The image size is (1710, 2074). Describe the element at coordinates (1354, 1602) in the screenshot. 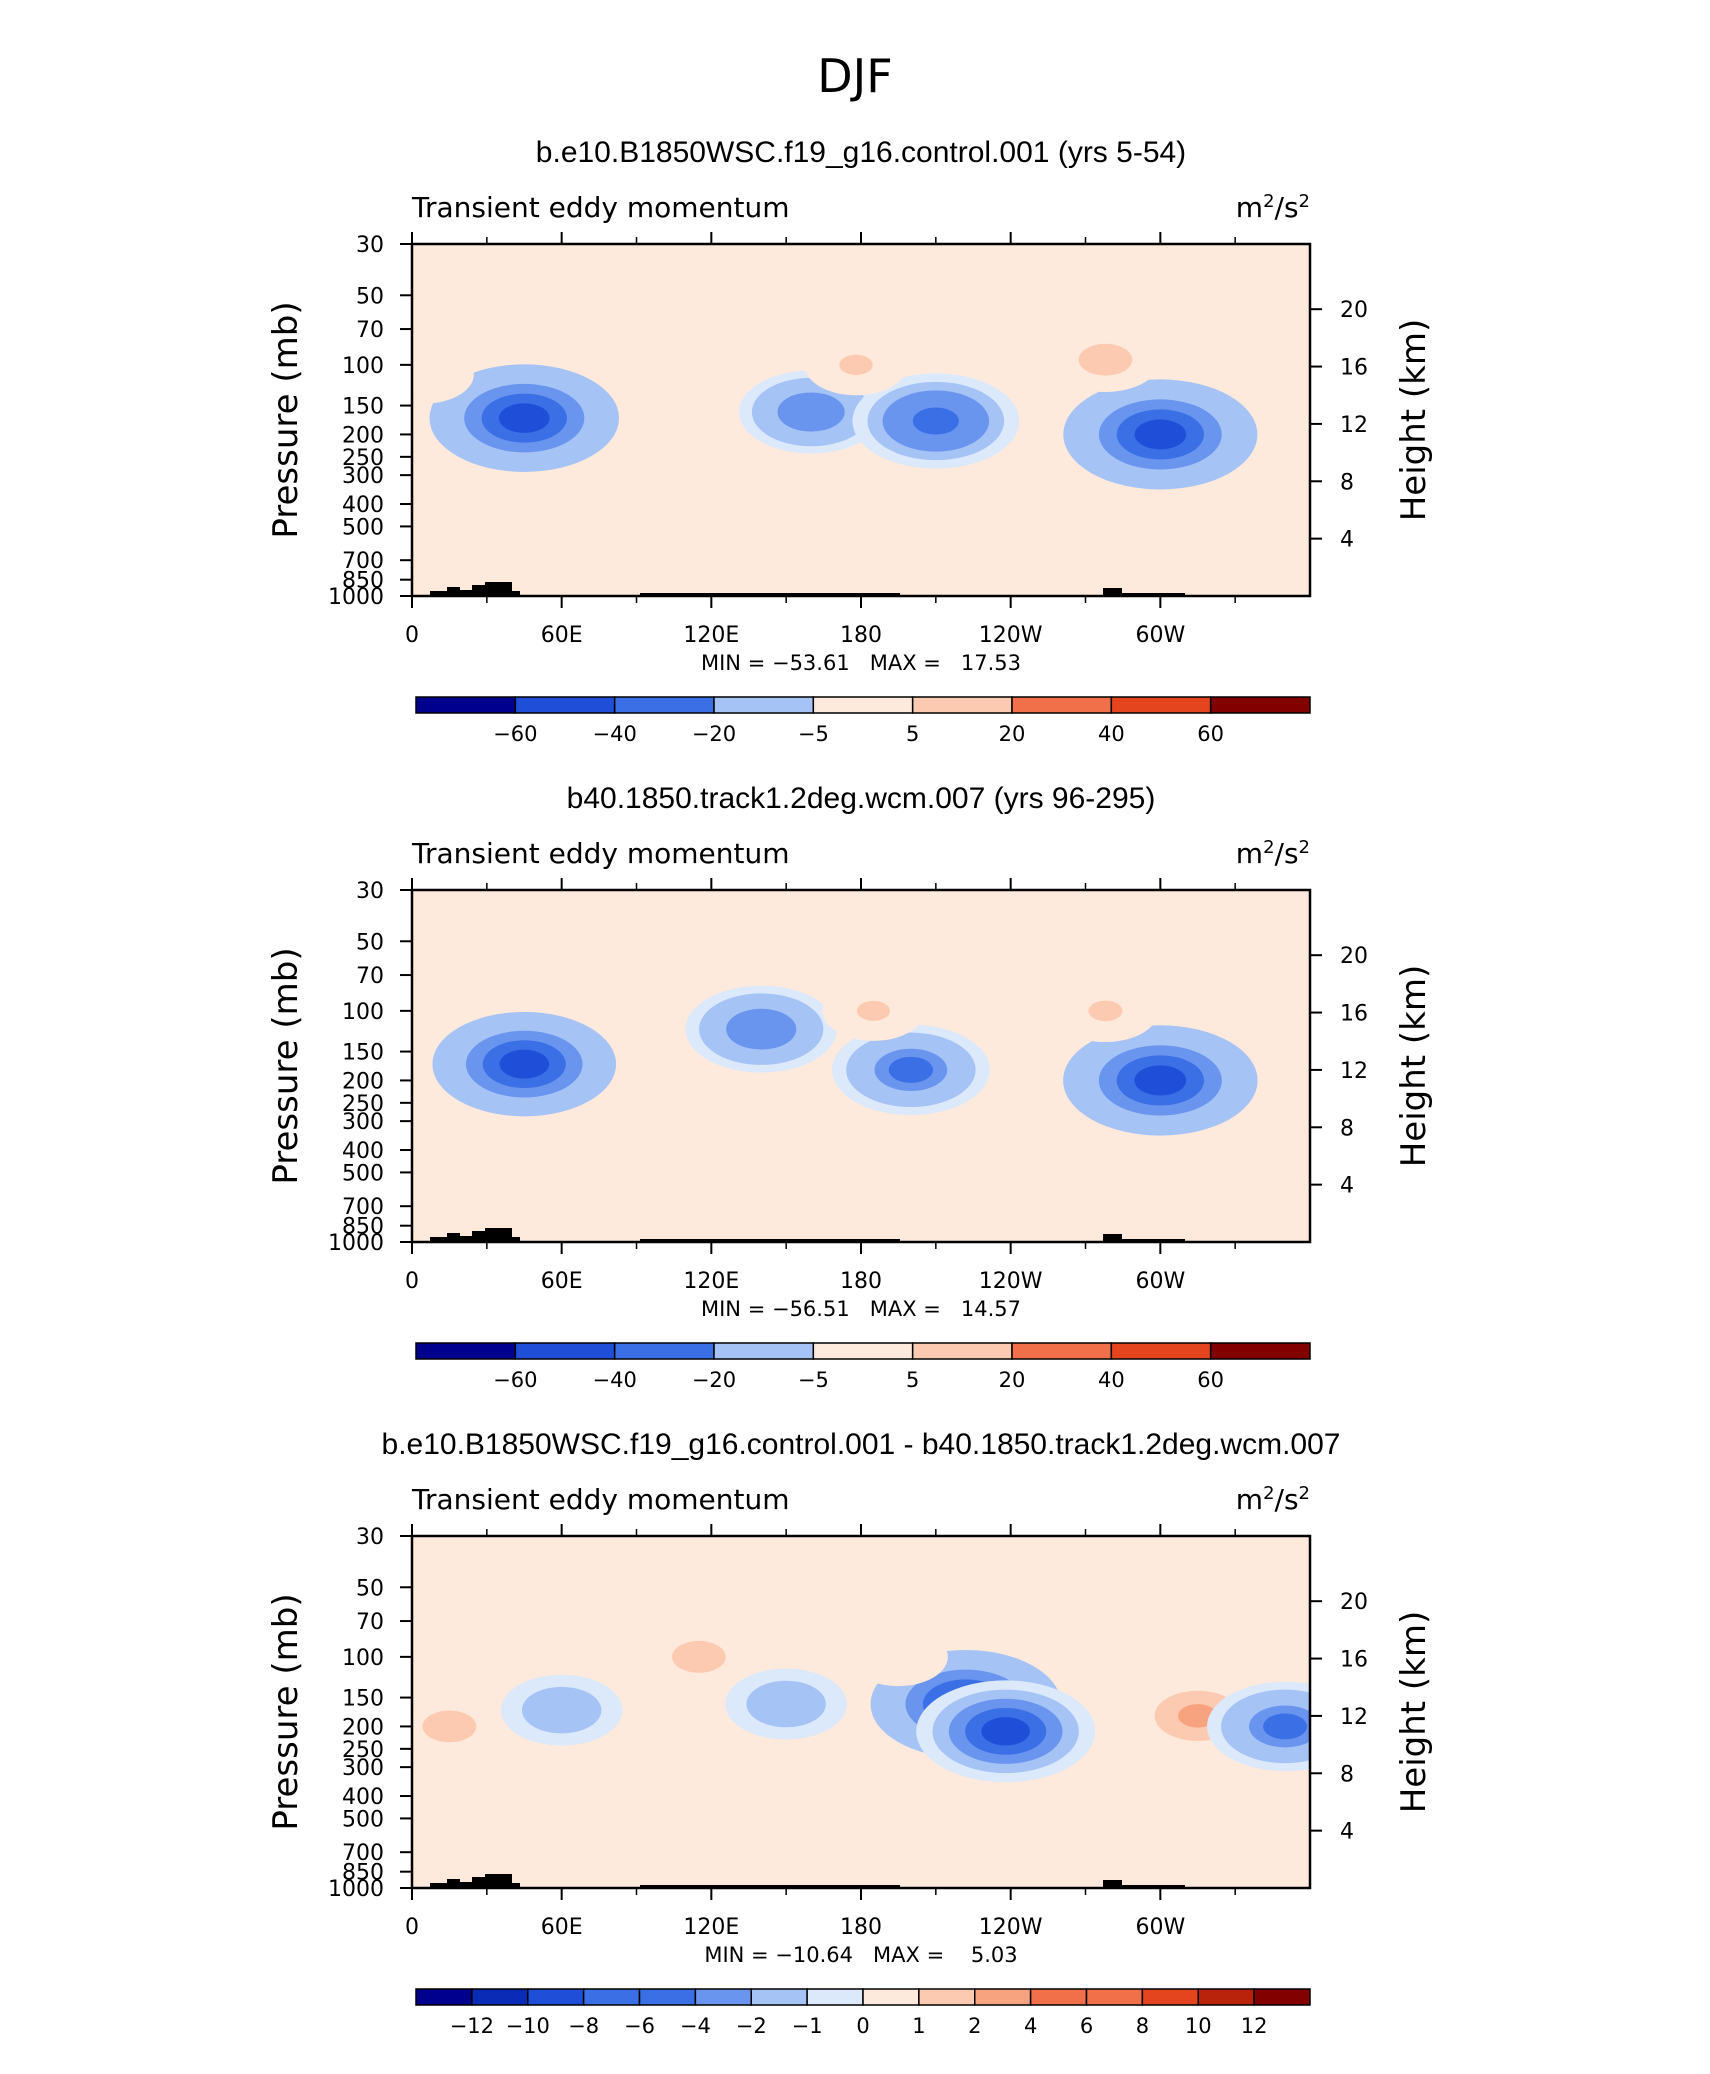

I see `y-right-tick-label: 20` at that location.